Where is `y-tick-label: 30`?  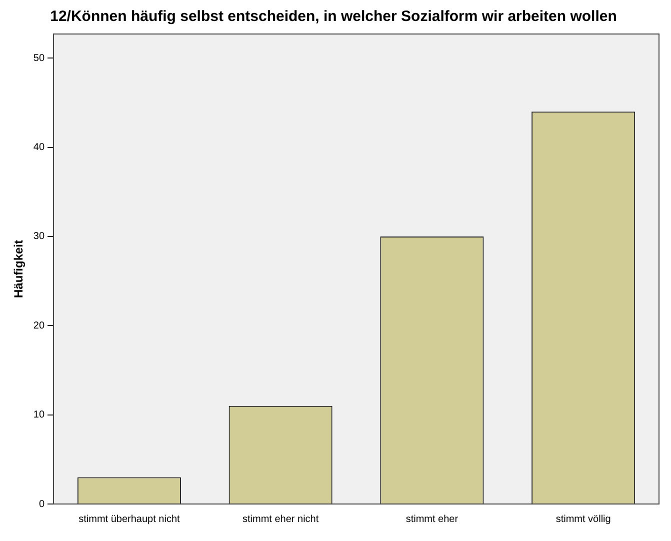
y-tick-label: 30 is located at coordinates (39, 236).